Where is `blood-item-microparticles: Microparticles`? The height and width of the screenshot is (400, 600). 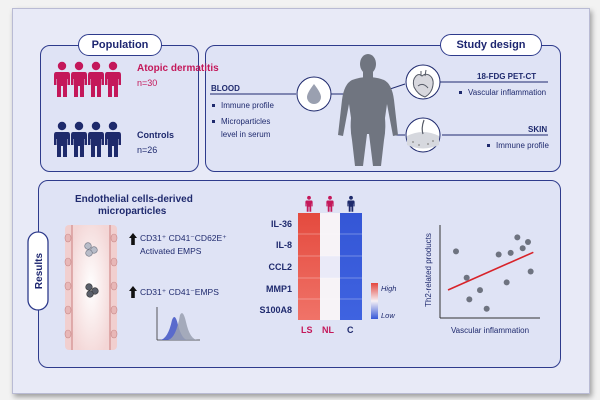 blood-item-microparticles: Microparticles is located at coordinates (241, 121).